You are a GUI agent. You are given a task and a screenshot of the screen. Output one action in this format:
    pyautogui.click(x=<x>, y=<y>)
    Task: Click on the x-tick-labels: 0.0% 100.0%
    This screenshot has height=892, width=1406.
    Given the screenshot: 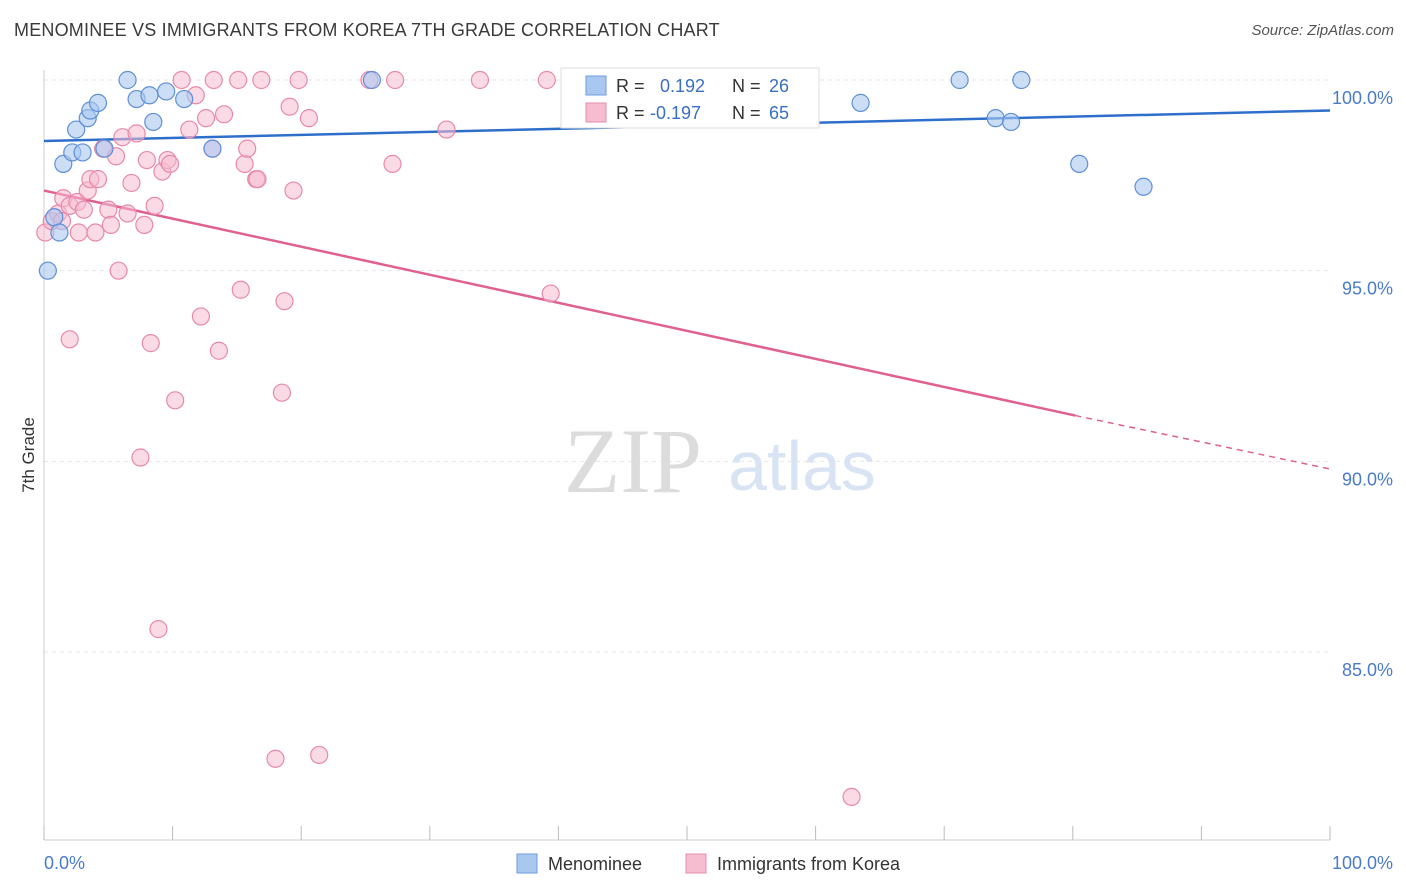 What is the action you would take?
    pyautogui.click(x=718, y=863)
    